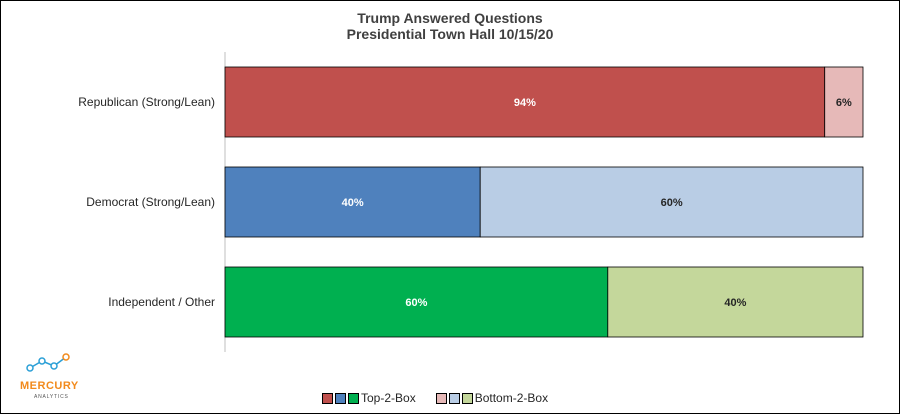  Describe the element at coordinates (511, 398) in the screenshot. I see `legend-label-bottom: Bottom-2-Box` at that location.